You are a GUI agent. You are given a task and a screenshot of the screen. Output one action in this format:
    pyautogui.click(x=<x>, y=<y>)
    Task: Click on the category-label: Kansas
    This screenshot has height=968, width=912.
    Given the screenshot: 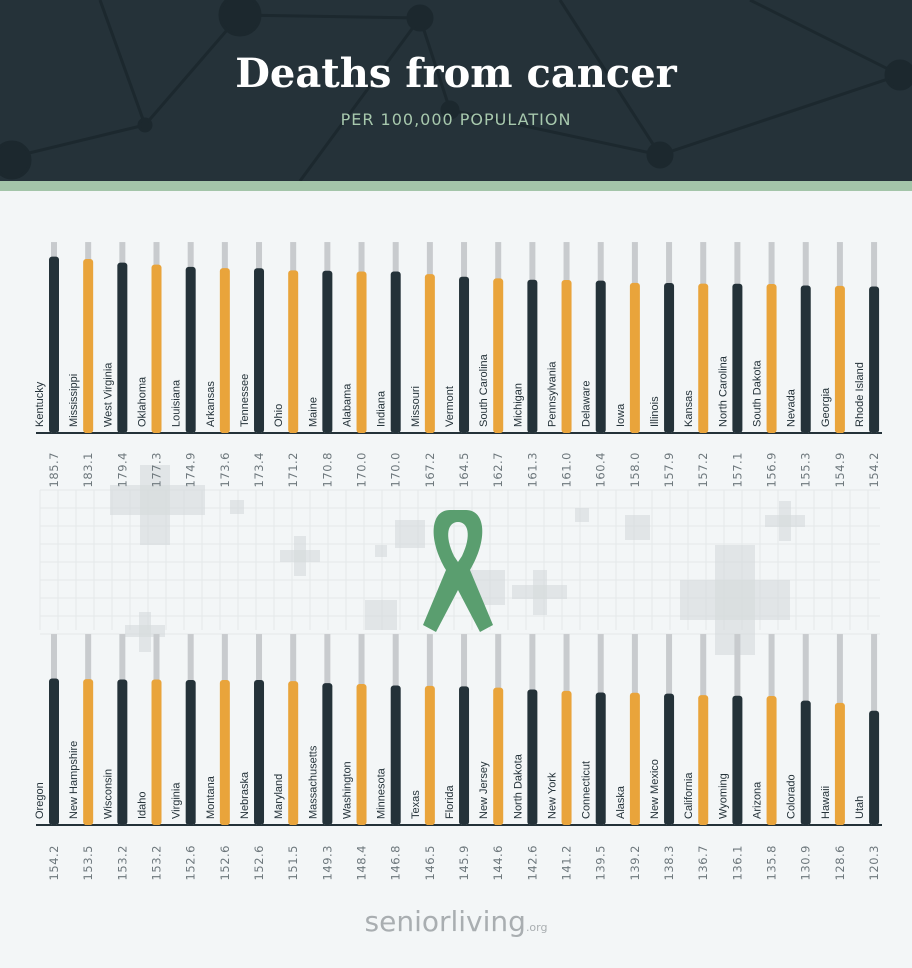 What is the action you would take?
    pyautogui.click(x=689, y=408)
    